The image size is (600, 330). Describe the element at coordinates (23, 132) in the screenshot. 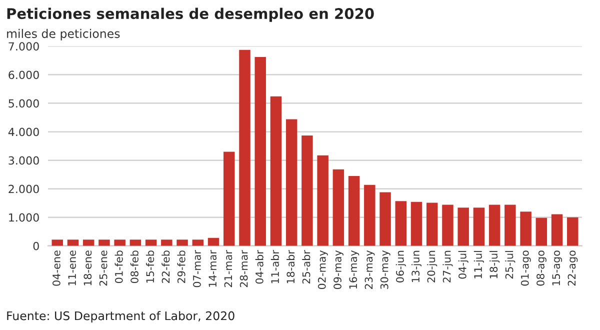

I see `y-tick-label: 4.000` at that location.